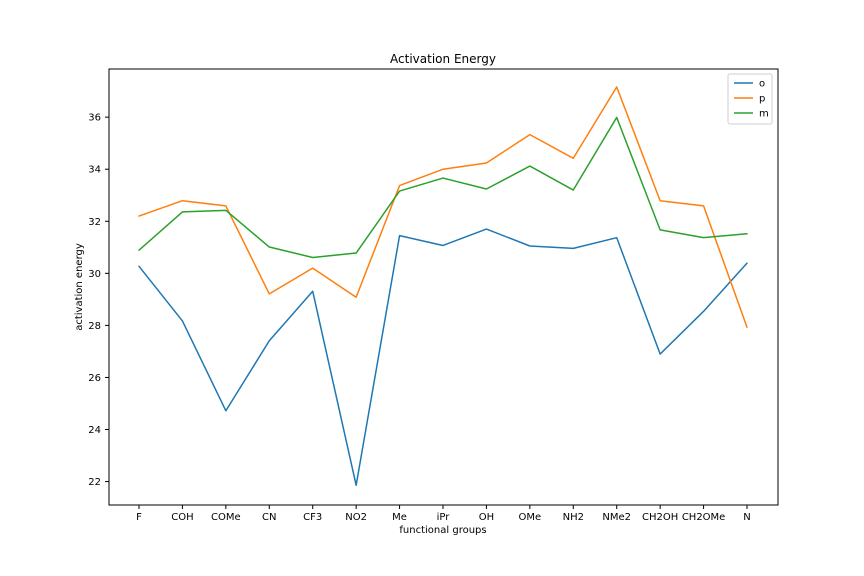  What do you see at coordinates (762, 99) in the screenshot?
I see `legend-label-p: p` at bounding box center [762, 99].